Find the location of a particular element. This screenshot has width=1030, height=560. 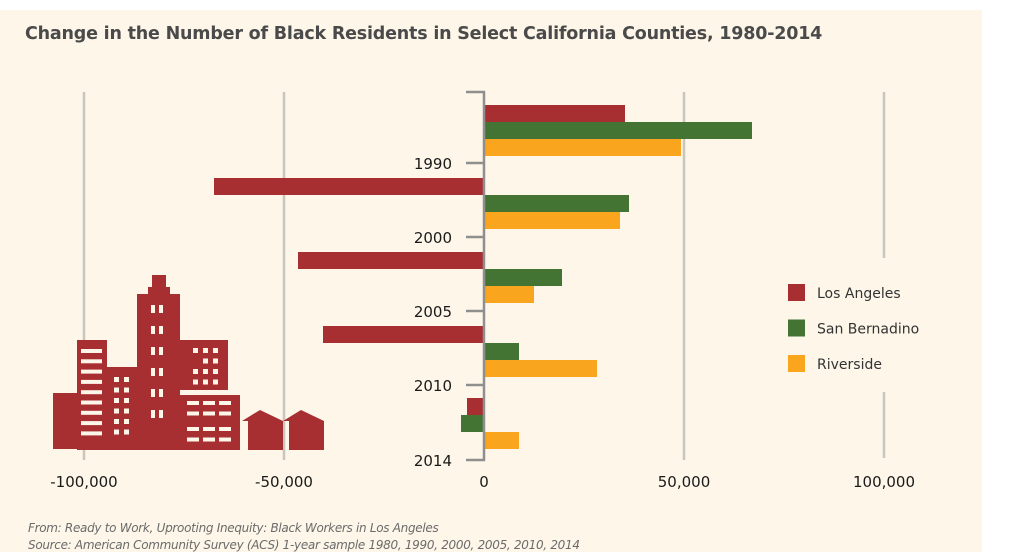

bar-los-angeles-1980-1990 is located at coordinates (555, 113).